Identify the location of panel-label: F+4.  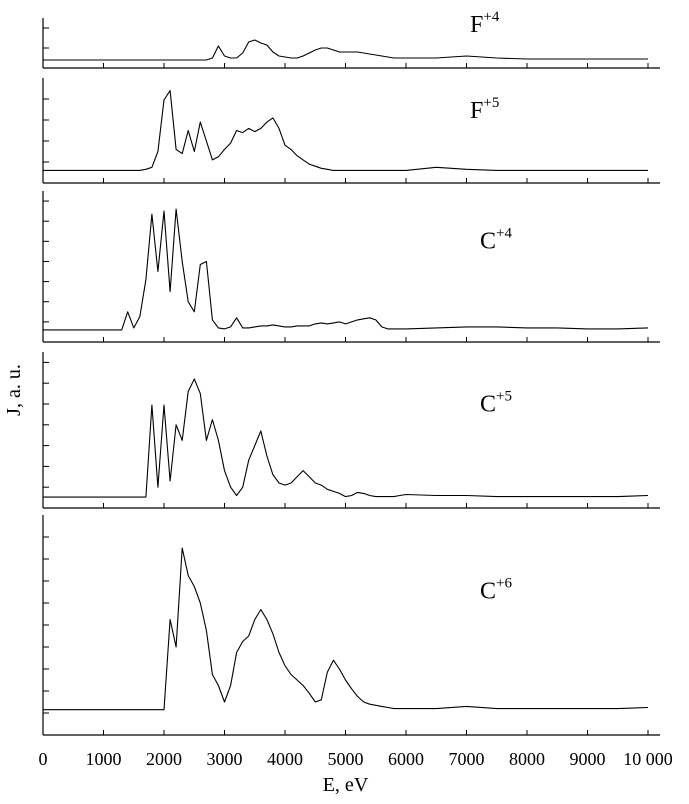
(485, 23).